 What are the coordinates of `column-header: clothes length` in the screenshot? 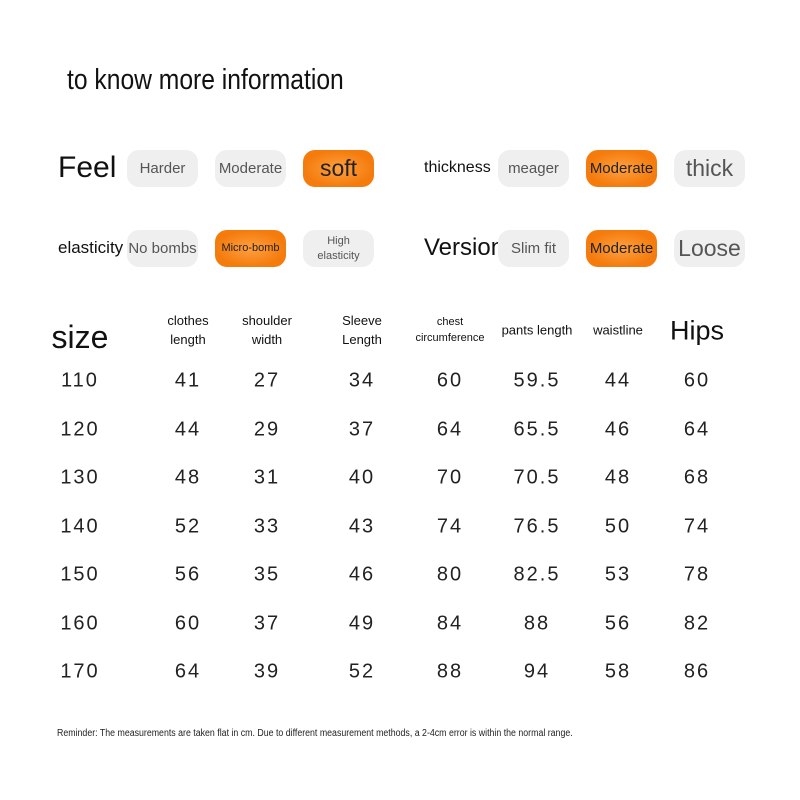 It's located at (188, 330).